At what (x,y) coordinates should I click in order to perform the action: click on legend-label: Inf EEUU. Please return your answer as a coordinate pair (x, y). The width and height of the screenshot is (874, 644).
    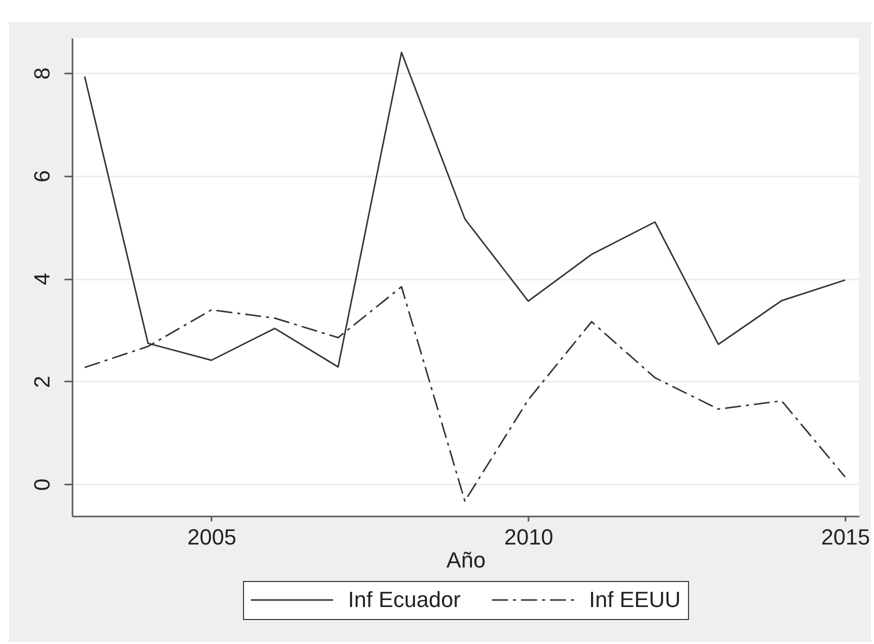
    Looking at the image, I should click on (635, 599).